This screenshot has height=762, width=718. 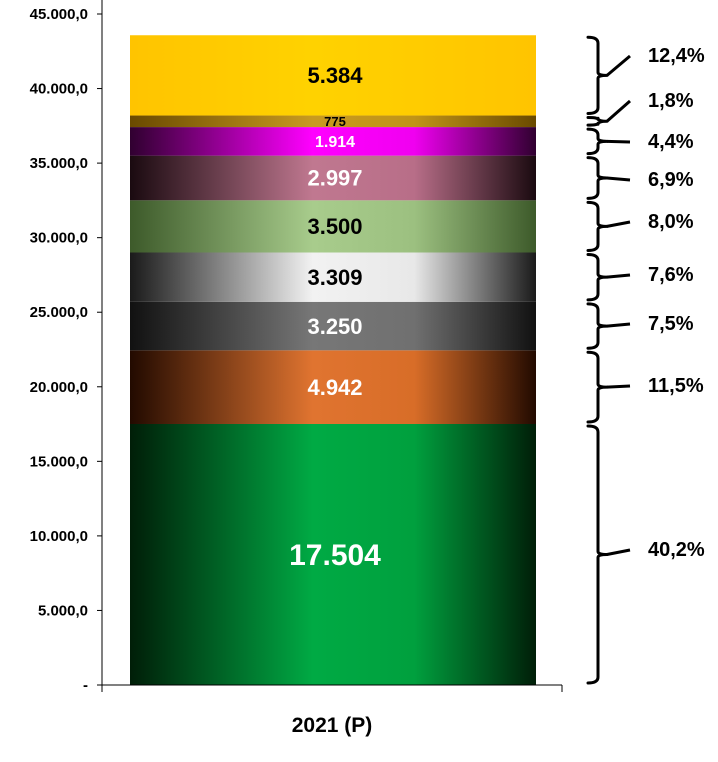 I want to click on data-label: 1.914, so click(x=335, y=142).